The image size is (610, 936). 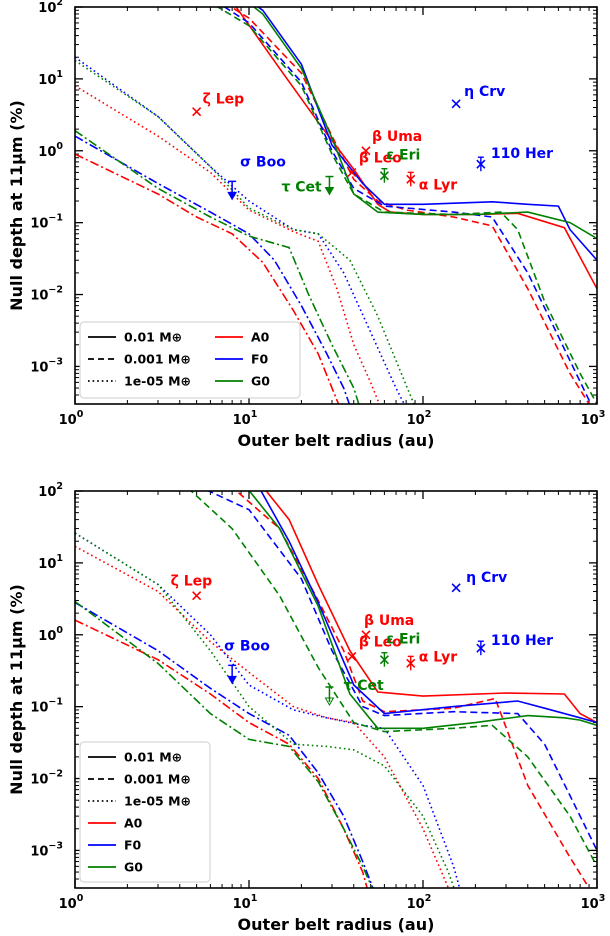 I want to click on legend-label: 1e-05 M⊕, so click(x=157, y=801).